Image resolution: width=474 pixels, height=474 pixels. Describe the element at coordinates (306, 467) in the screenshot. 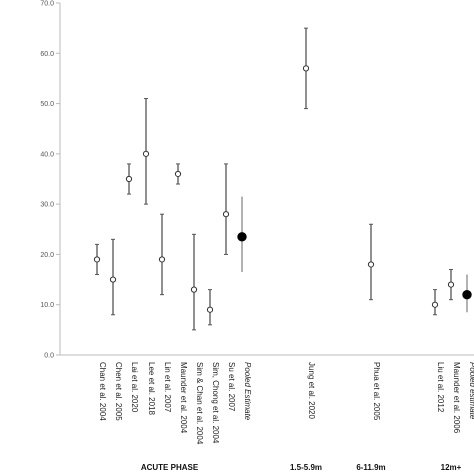

I see `phase-label: 1.5-5.9m` at that location.